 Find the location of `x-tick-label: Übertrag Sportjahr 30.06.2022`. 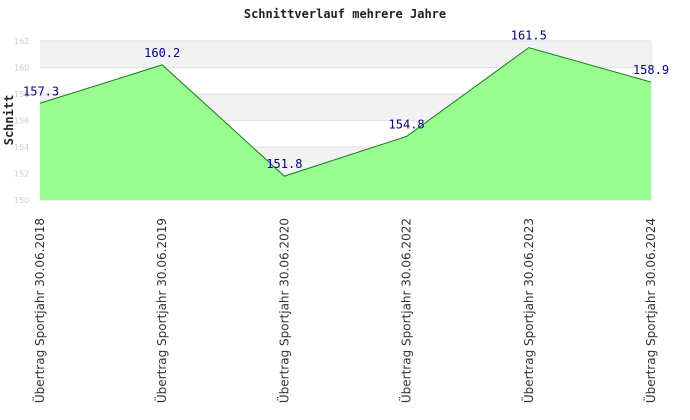

x-tick-label: Übertrag Sportjahr 30.06.2022 is located at coordinates (406, 310).